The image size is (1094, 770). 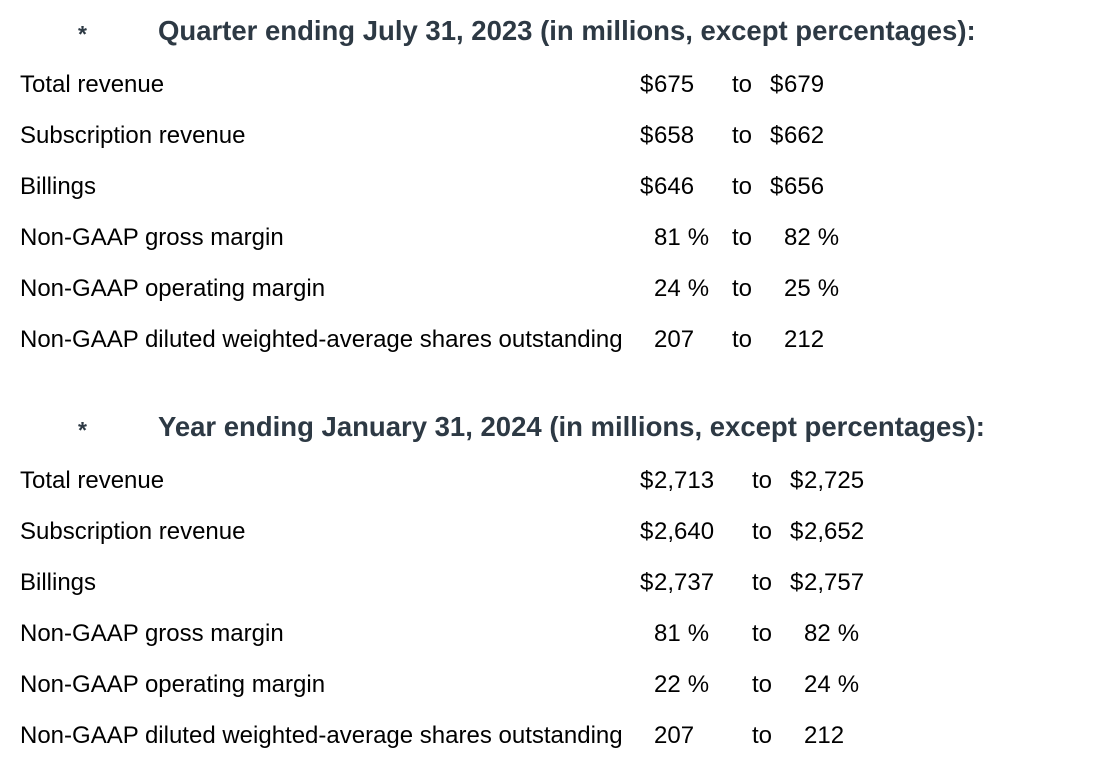 What do you see at coordinates (667, 684) in the screenshot?
I see `value-number: 22` at bounding box center [667, 684].